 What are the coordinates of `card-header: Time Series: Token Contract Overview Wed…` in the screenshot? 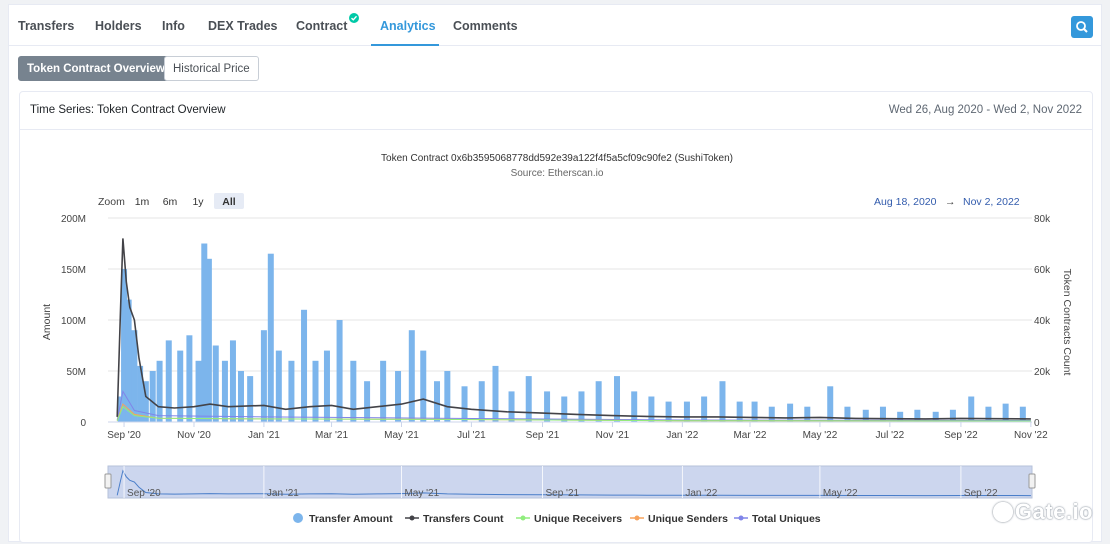 It's located at (556, 111).